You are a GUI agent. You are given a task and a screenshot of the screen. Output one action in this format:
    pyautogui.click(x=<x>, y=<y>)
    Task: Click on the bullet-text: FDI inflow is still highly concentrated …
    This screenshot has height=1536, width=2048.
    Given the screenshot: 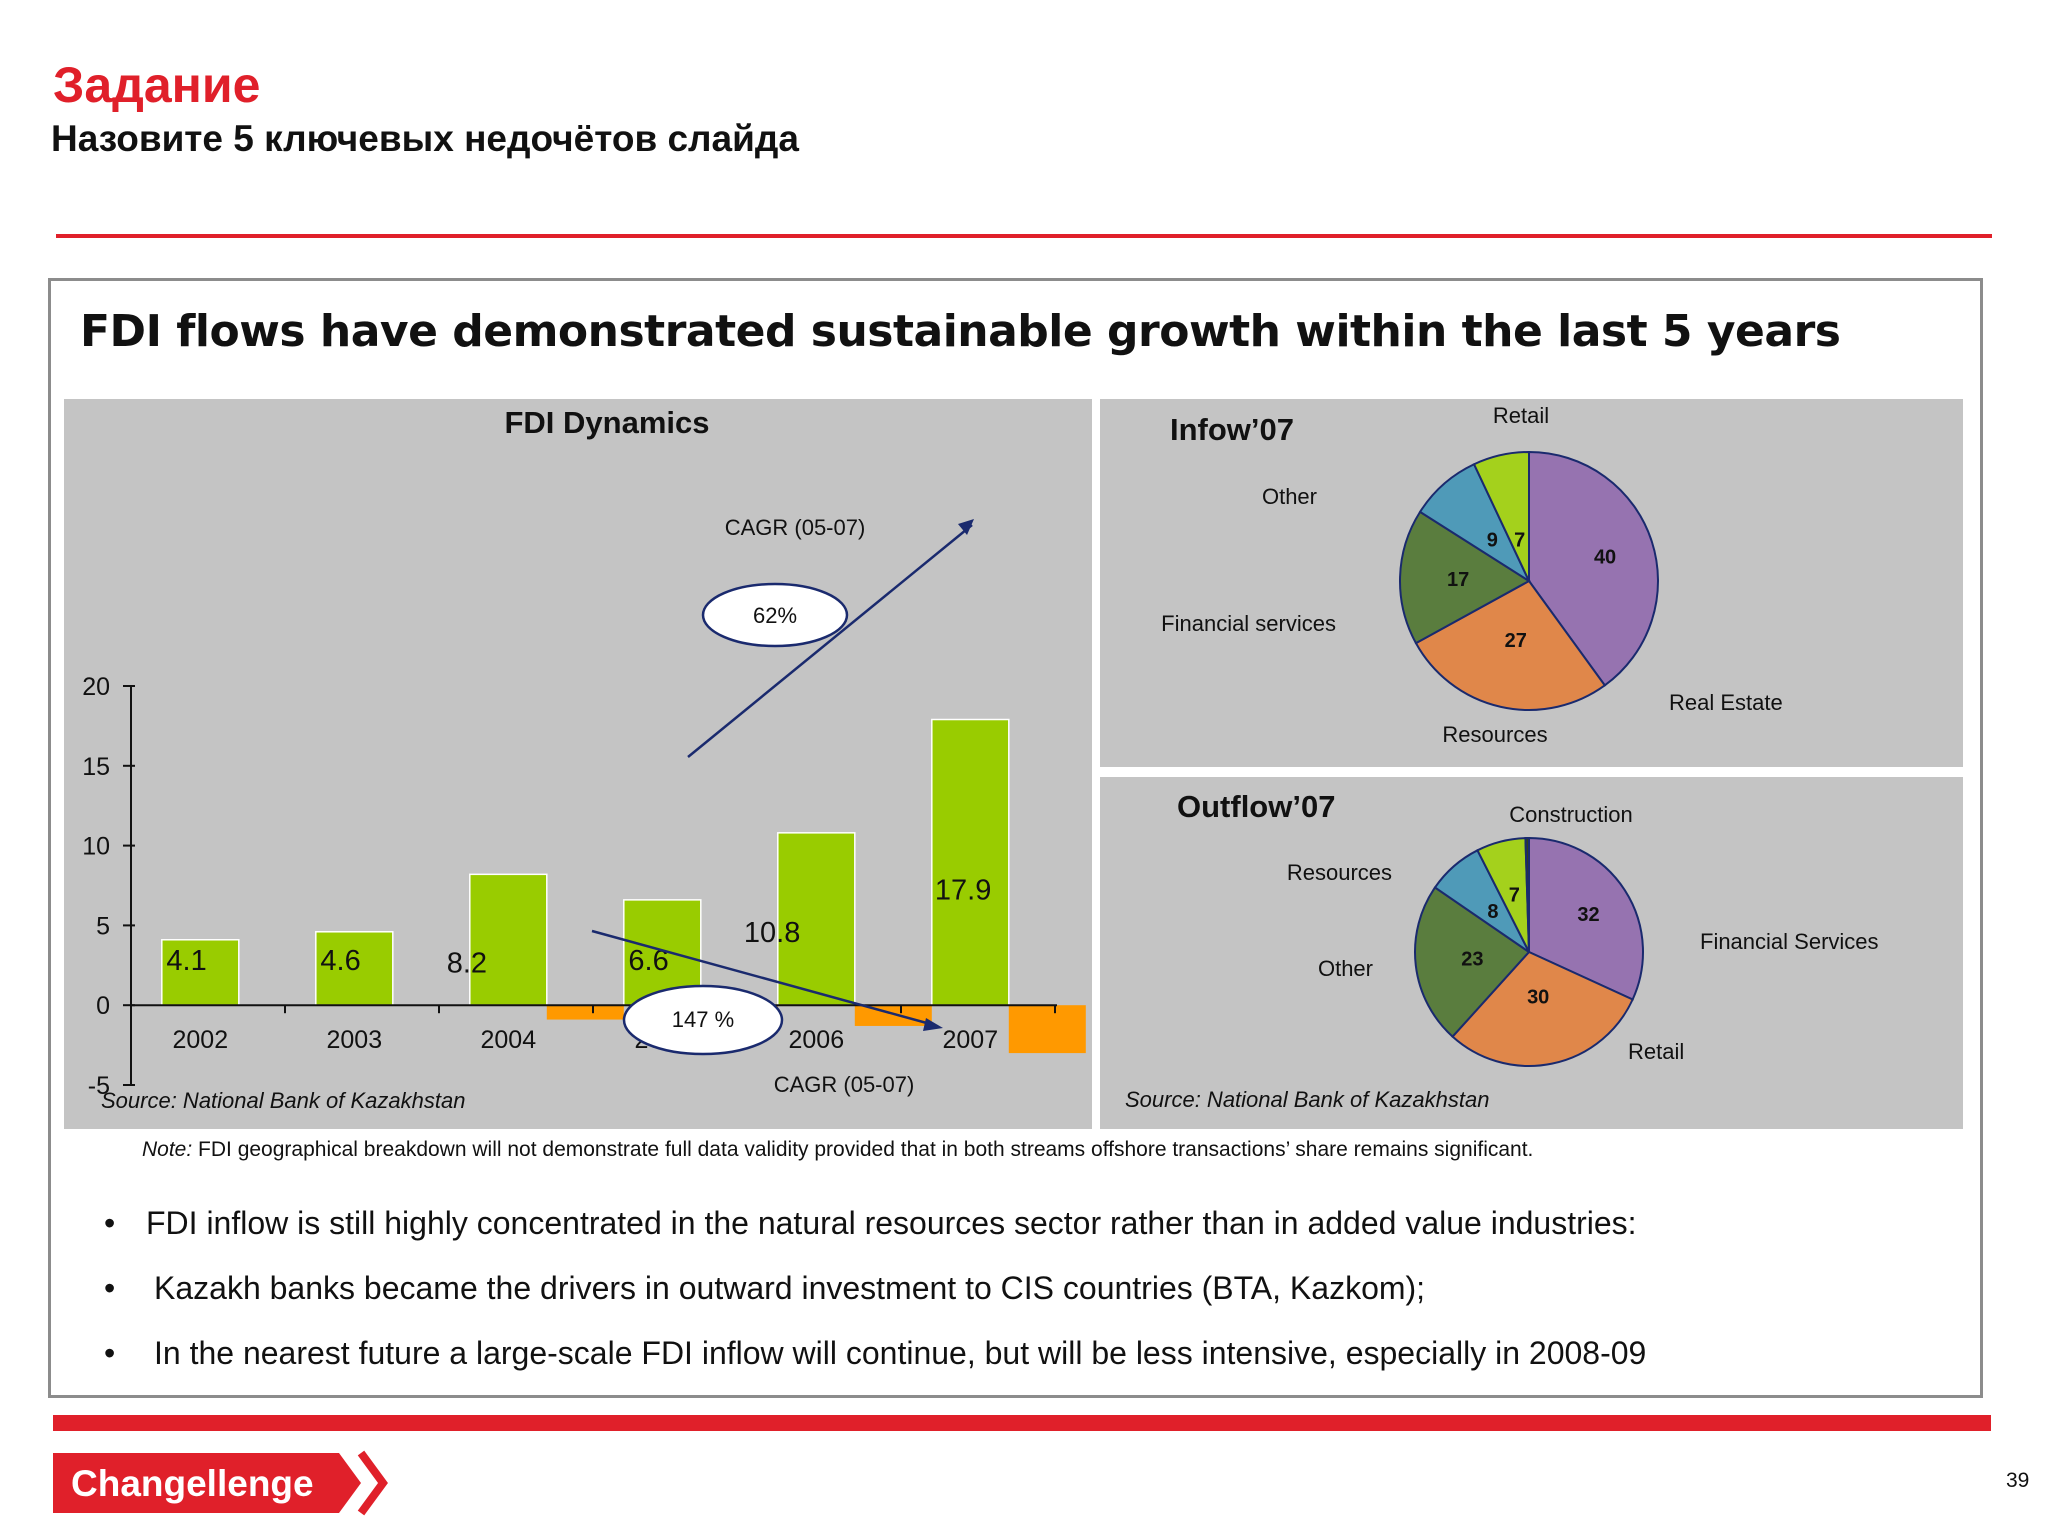 What is the action you would take?
    pyautogui.click(x=891, y=1223)
    